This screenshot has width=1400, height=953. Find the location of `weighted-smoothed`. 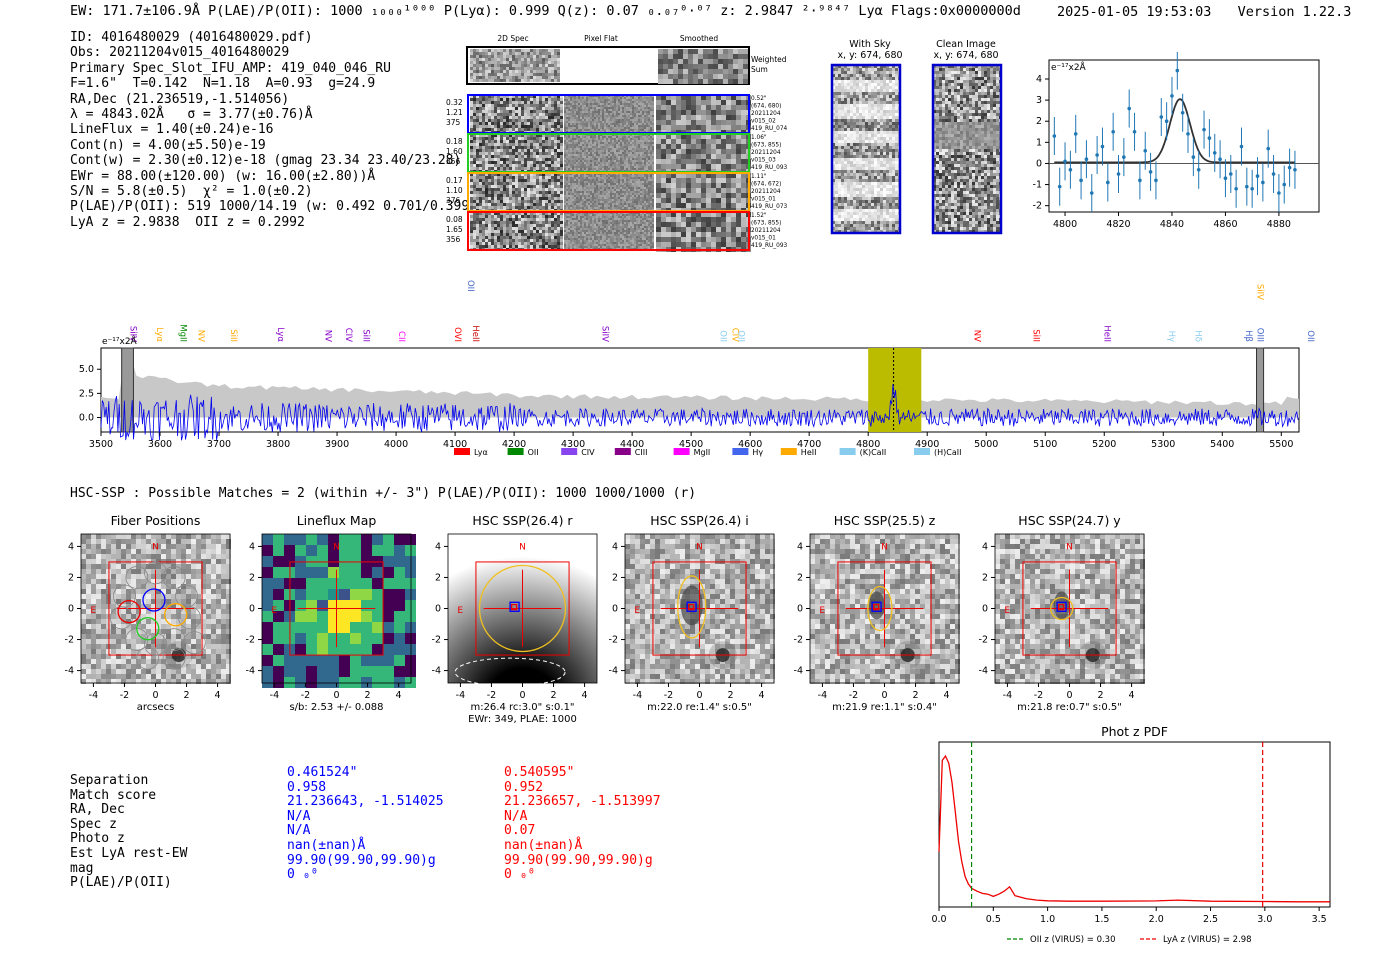

weighted-smoothed is located at coordinates (703, 66).